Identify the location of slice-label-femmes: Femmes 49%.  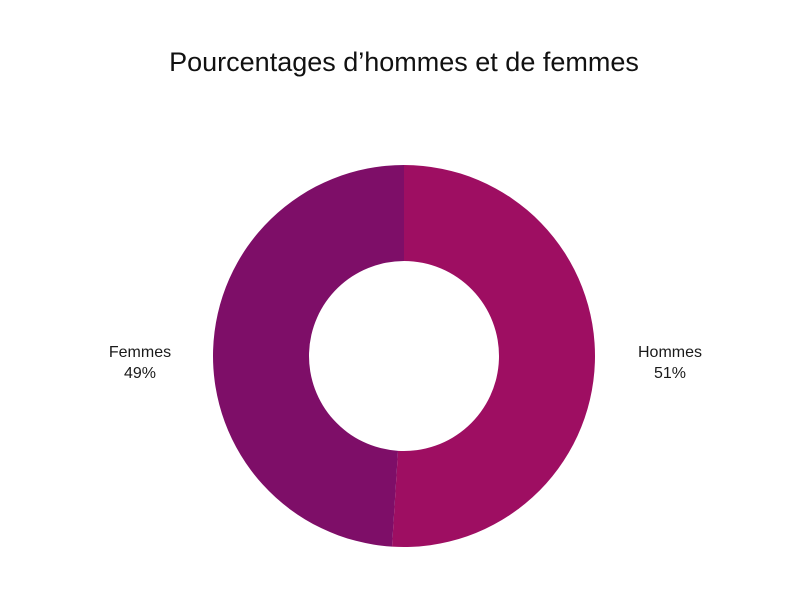
(140, 363).